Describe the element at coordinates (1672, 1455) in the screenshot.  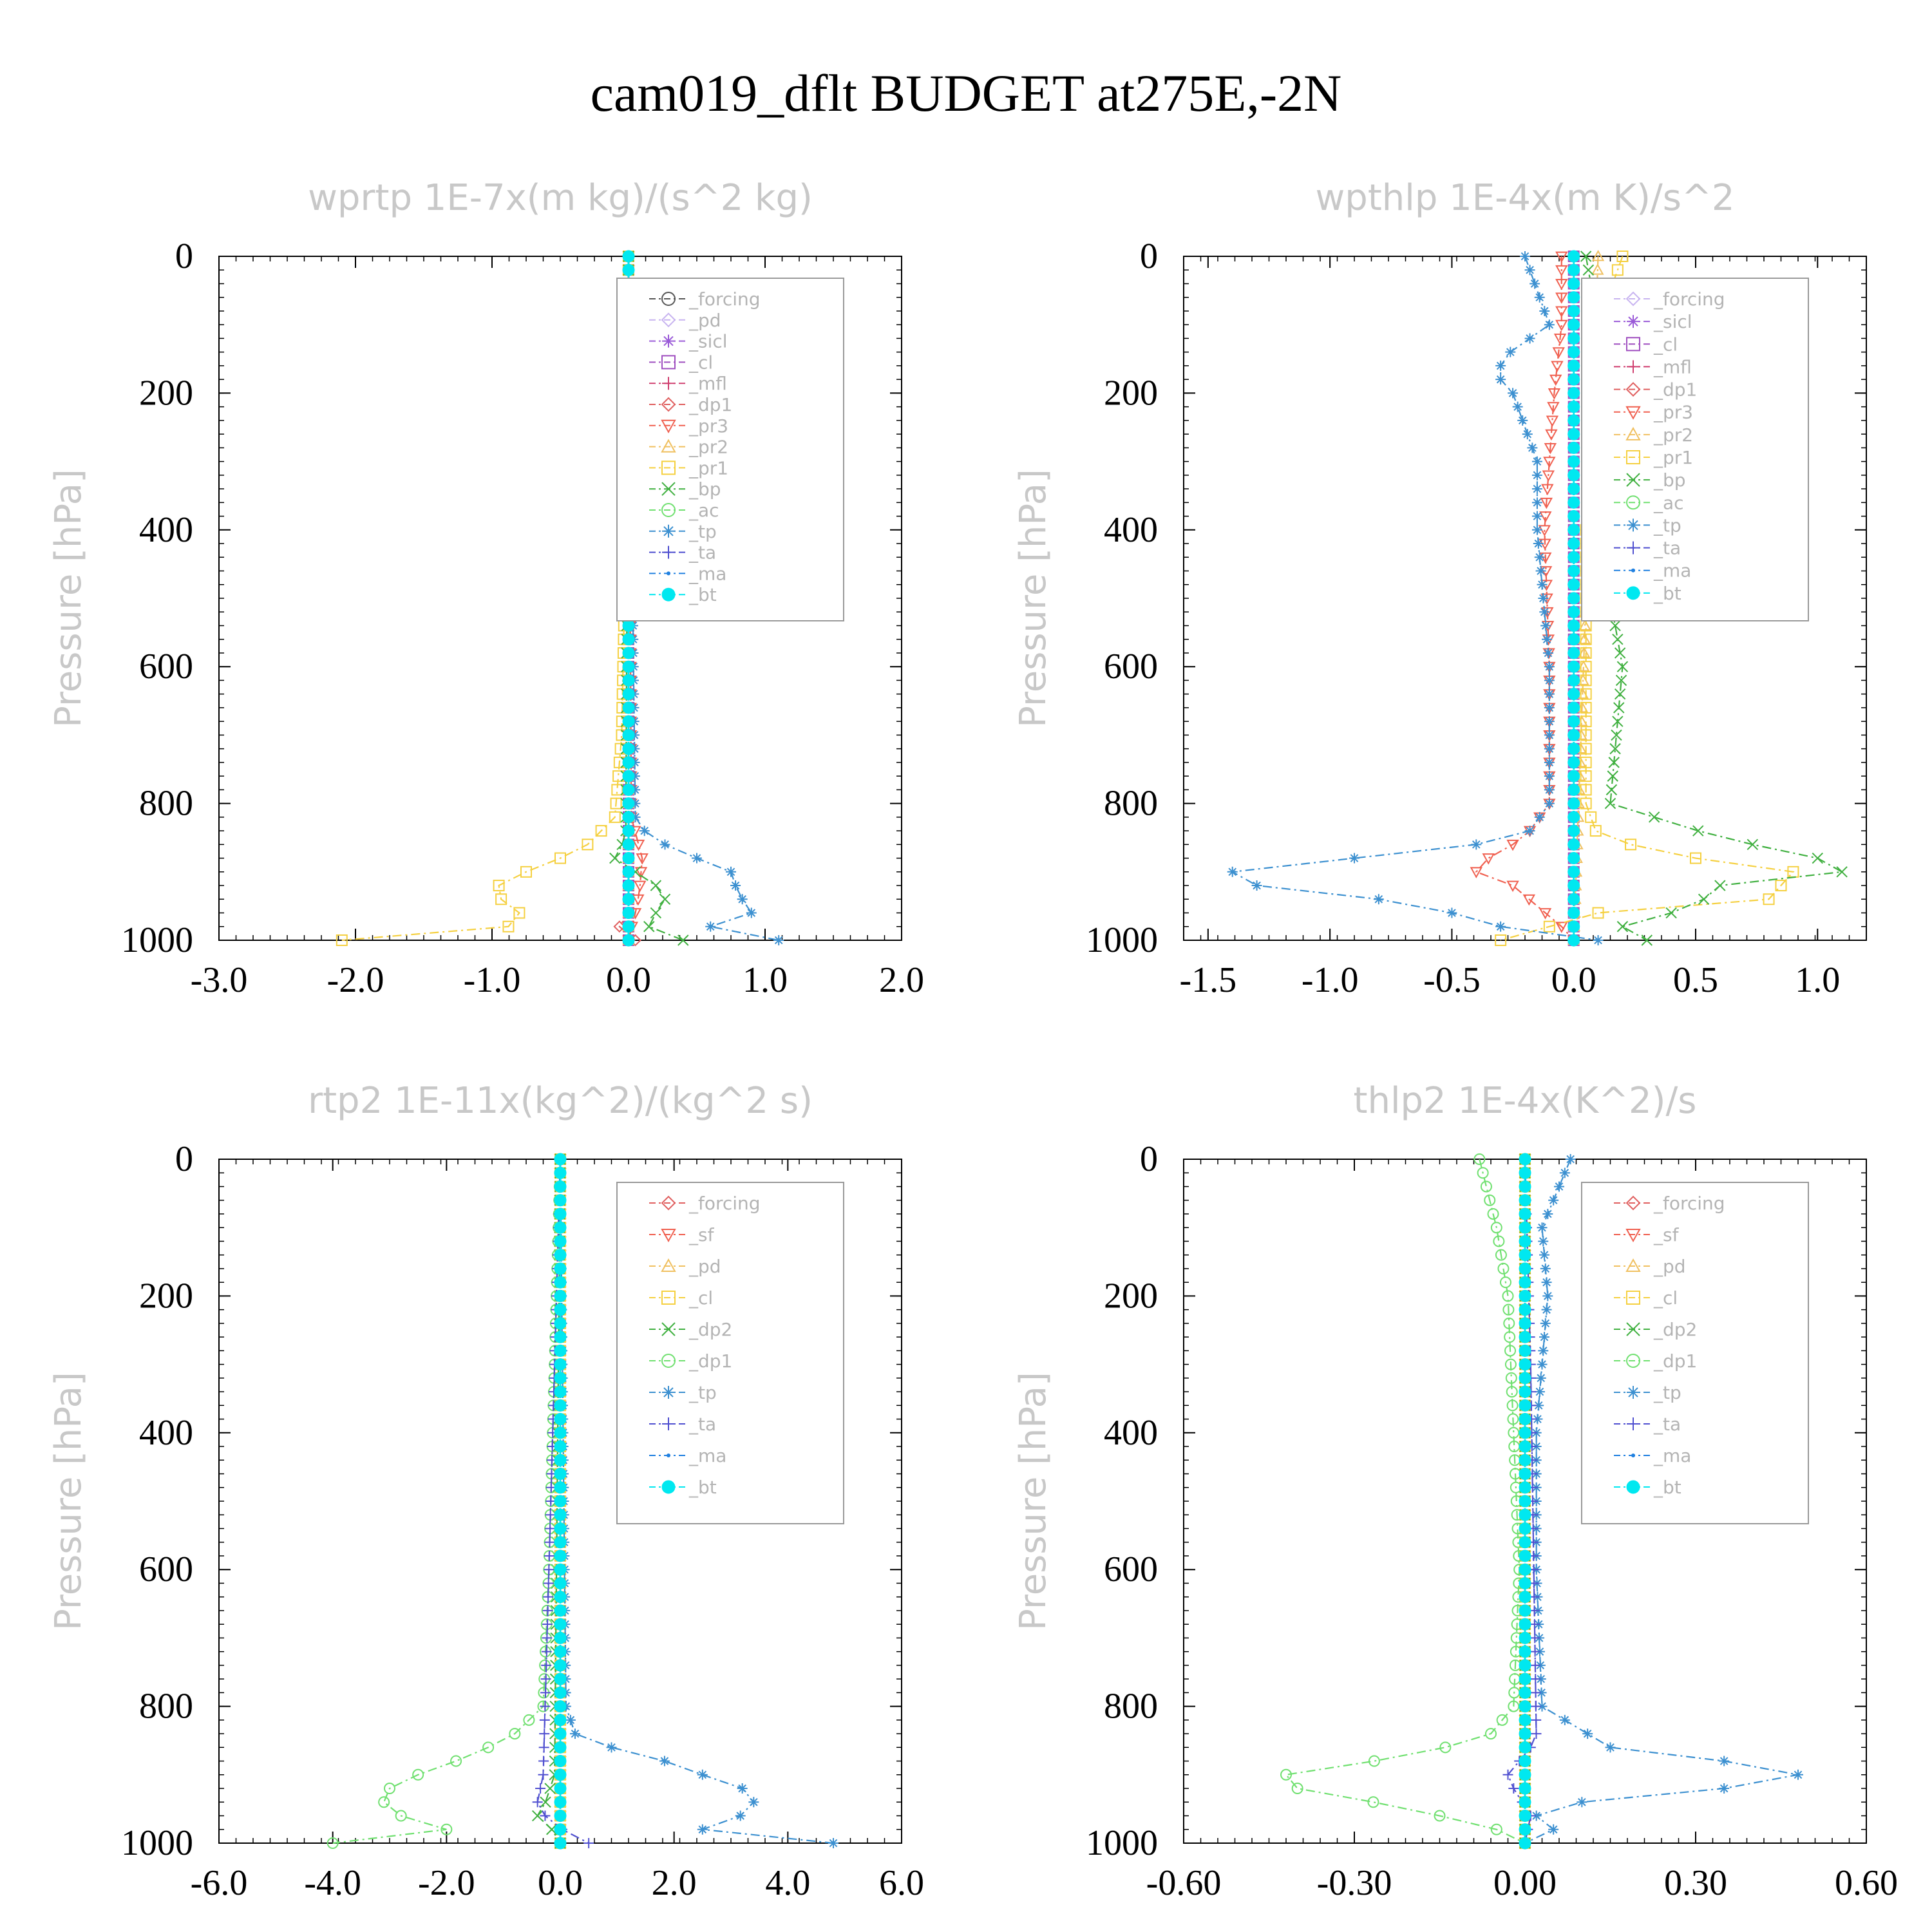
I see `legend-label: _ma` at that location.